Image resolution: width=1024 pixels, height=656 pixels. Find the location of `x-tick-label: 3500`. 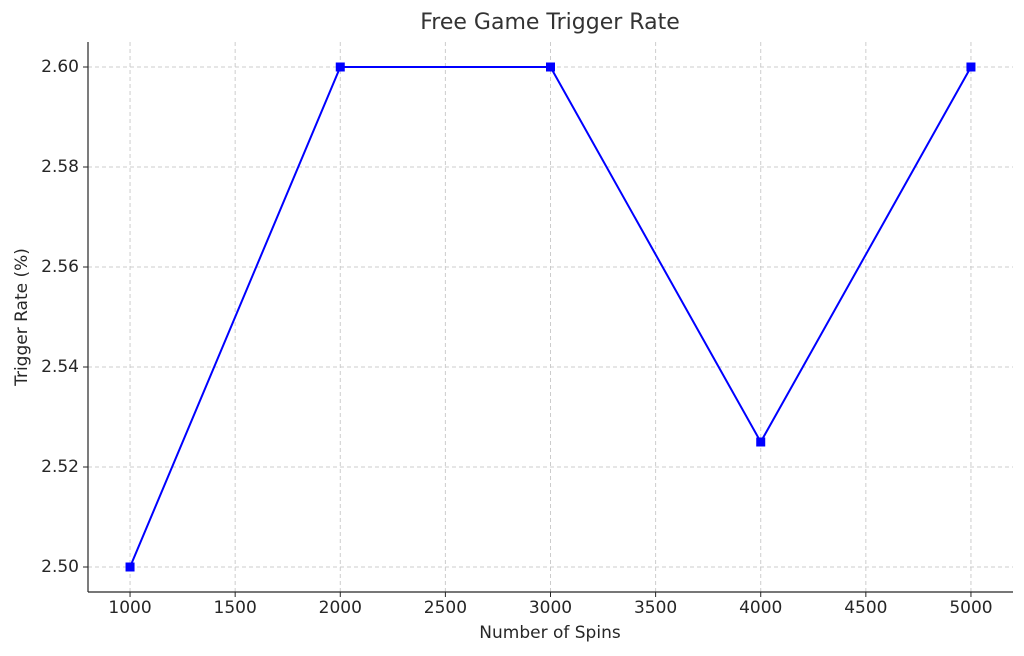

x-tick-label: 3500 is located at coordinates (655, 608).